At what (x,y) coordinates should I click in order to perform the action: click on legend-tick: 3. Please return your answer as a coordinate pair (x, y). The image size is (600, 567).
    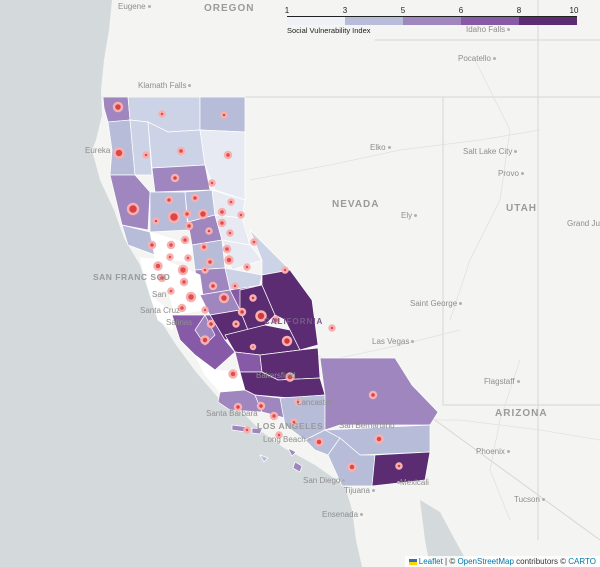
    Looking at the image, I should click on (345, 10).